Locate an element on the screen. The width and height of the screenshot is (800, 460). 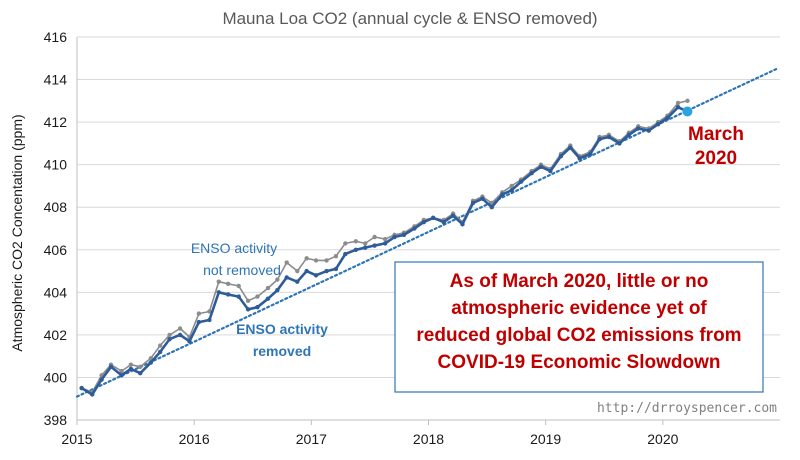
y-tick-labels: 398 400 402 404 406 408 410 412 414 416 is located at coordinates (56, 228).